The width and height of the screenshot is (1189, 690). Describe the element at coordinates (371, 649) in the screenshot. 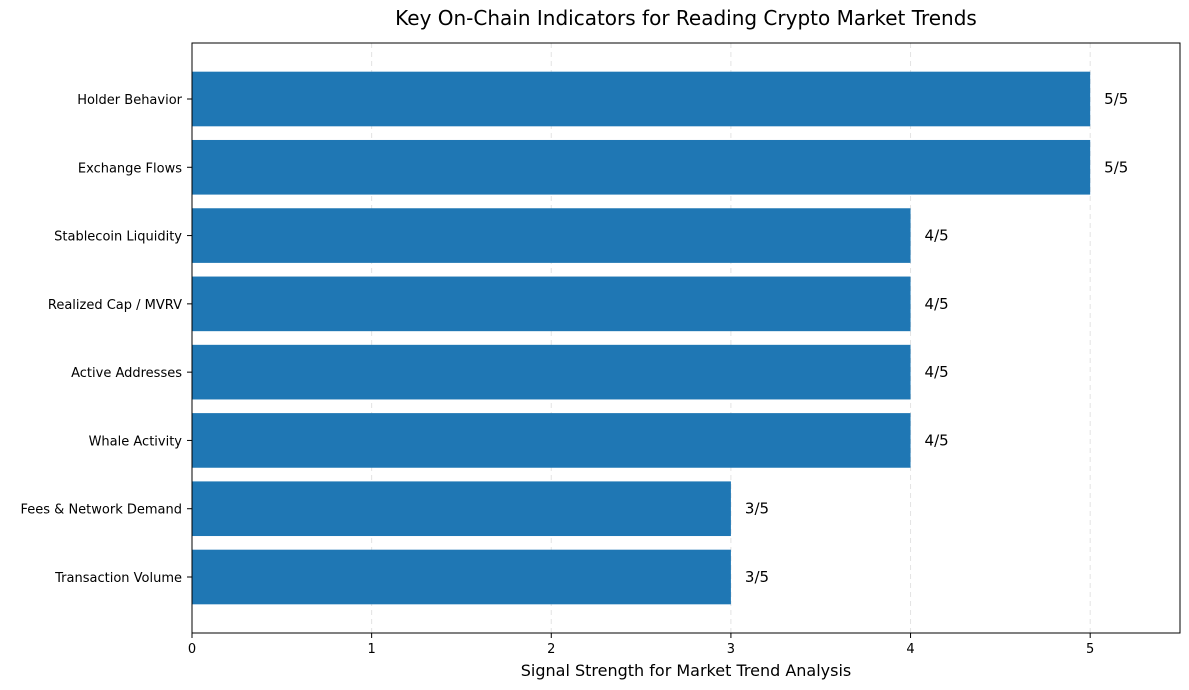

I see `x-tick-label: 1` at that location.